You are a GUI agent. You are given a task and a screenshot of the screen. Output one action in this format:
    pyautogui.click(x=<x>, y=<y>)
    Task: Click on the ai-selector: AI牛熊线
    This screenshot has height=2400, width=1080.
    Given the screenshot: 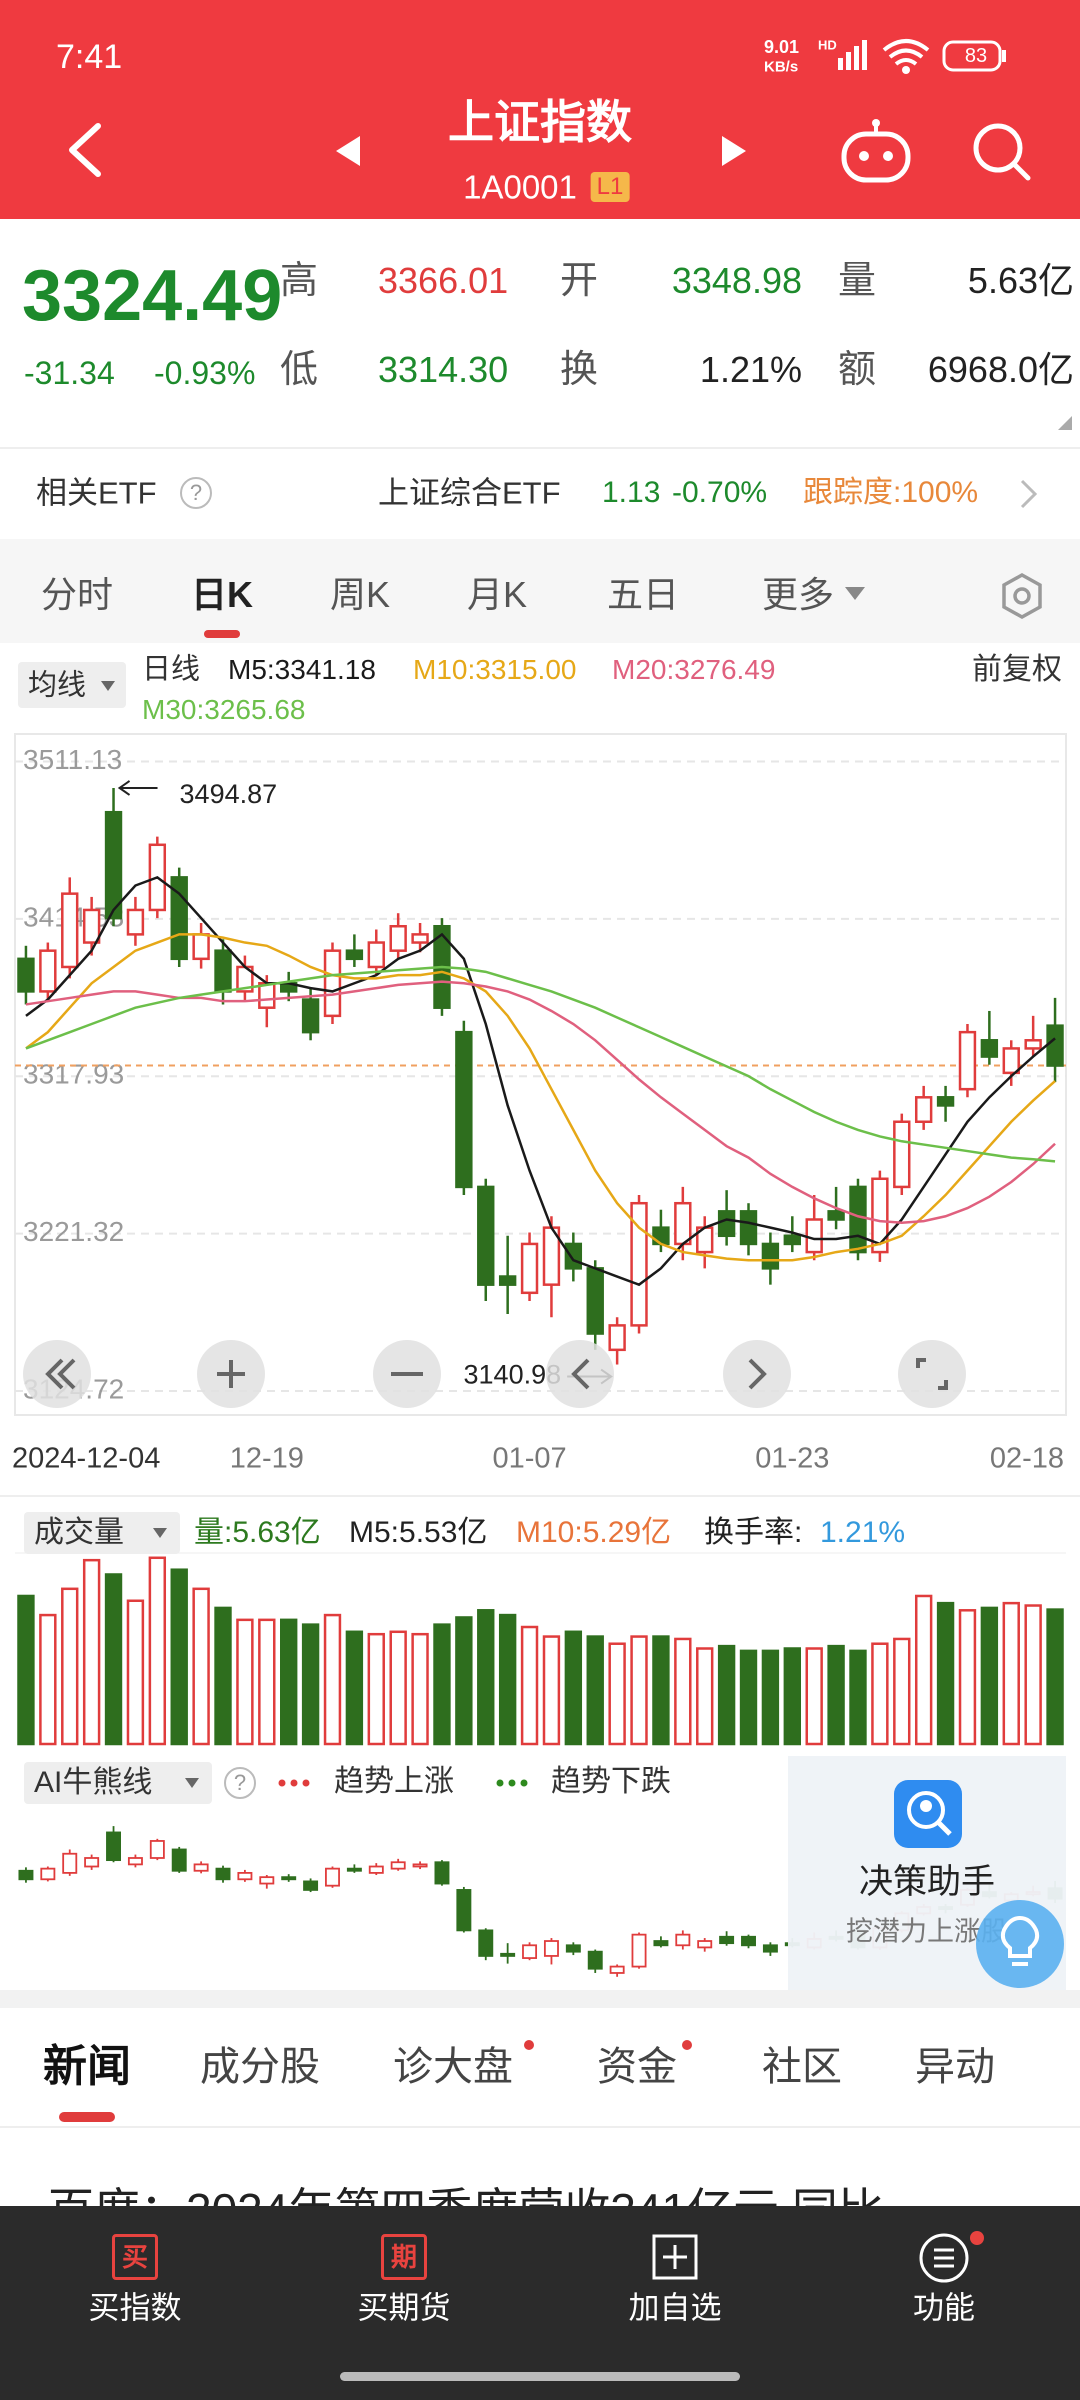 What is the action you would take?
    pyautogui.click(x=93, y=1782)
    